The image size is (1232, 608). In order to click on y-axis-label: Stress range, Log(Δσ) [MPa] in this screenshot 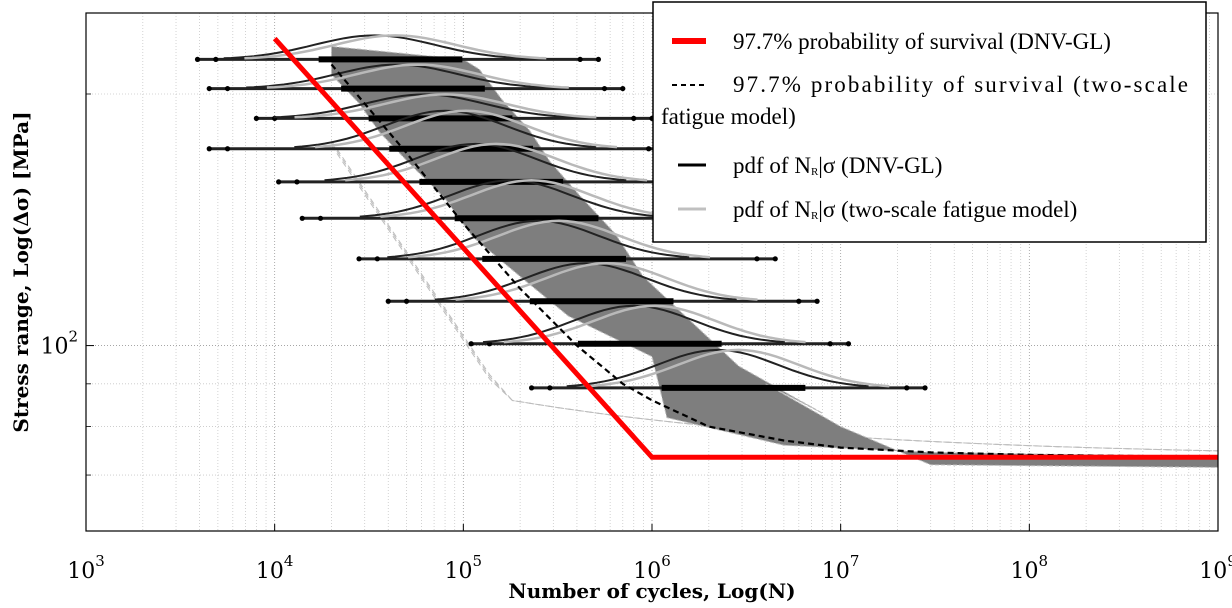, I will do `click(21, 271)`.